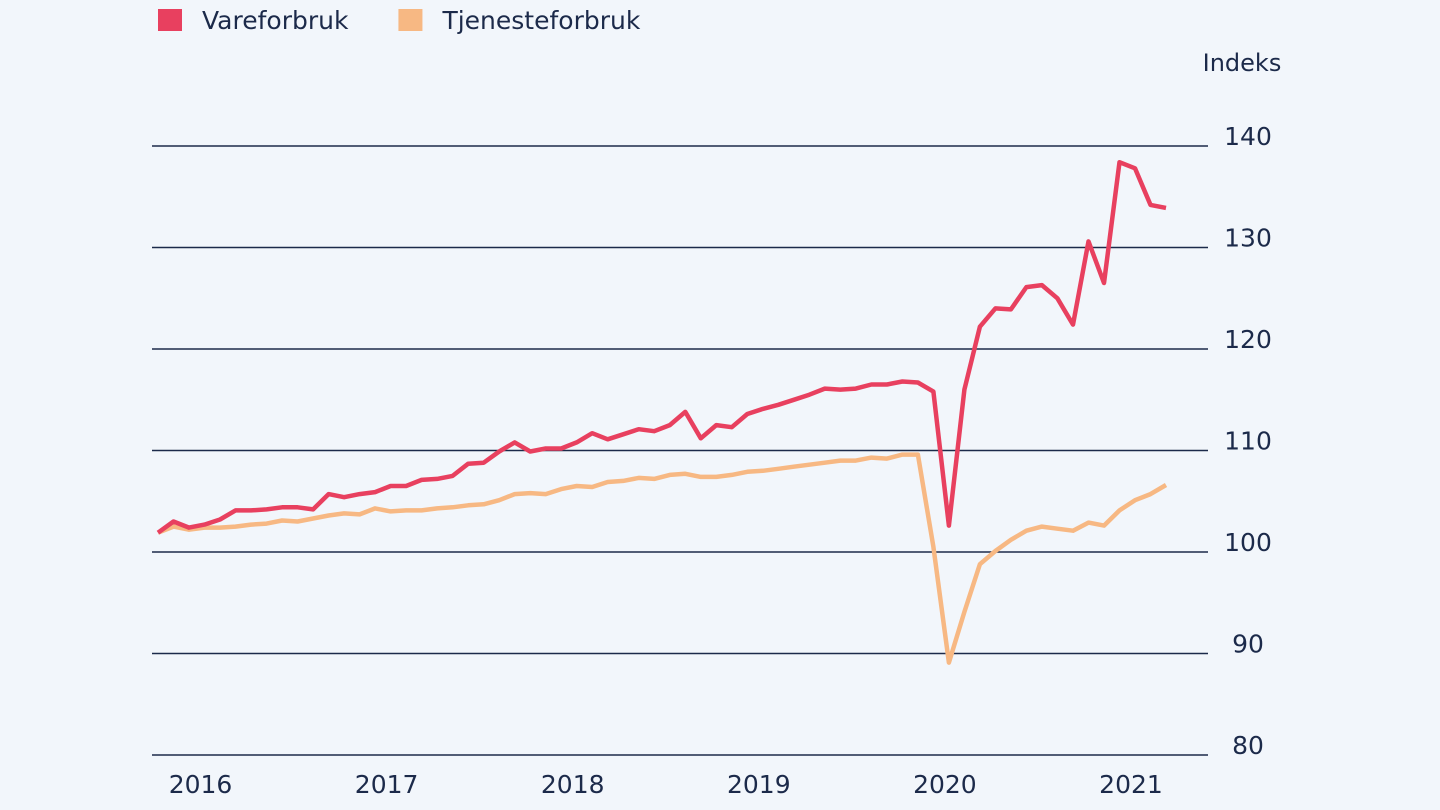  What do you see at coordinates (275, 20) in the screenshot?
I see `legend-label: Vareforbruk` at bounding box center [275, 20].